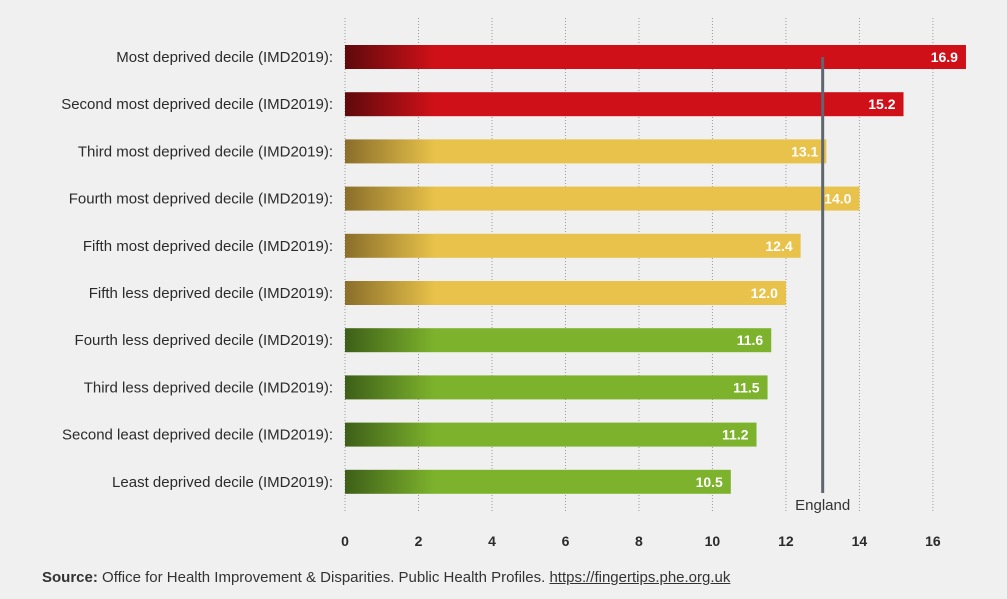 Image resolution: width=1007 pixels, height=599 pixels. What do you see at coordinates (804, 151) in the screenshot?
I see `value-label-2: 13.1` at bounding box center [804, 151].